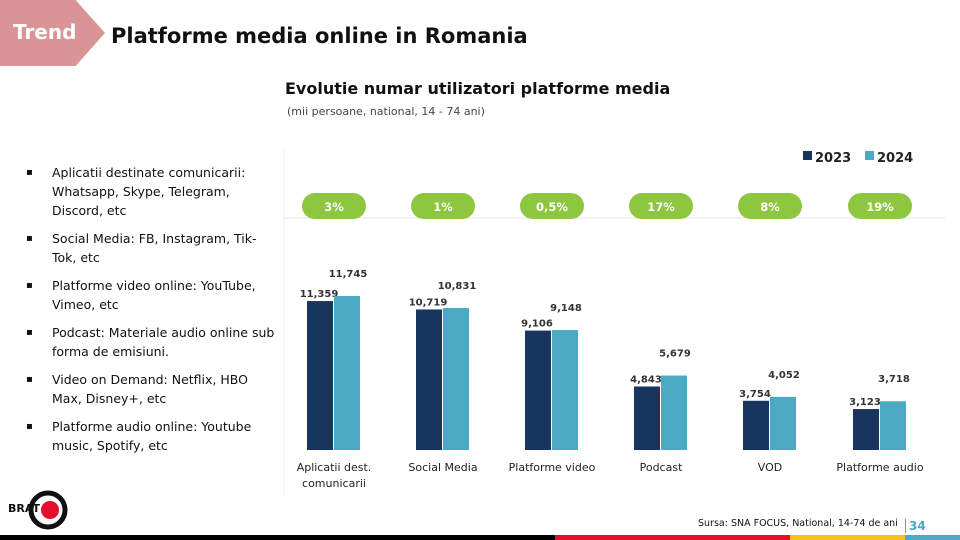 The width and height of the screenshot is (960, 540). Describe the element at coordinates (798, 523) in the screenshot. I see `source-note: Sursa: SNA FOCUS, National, 14-74 de ani` at that location.